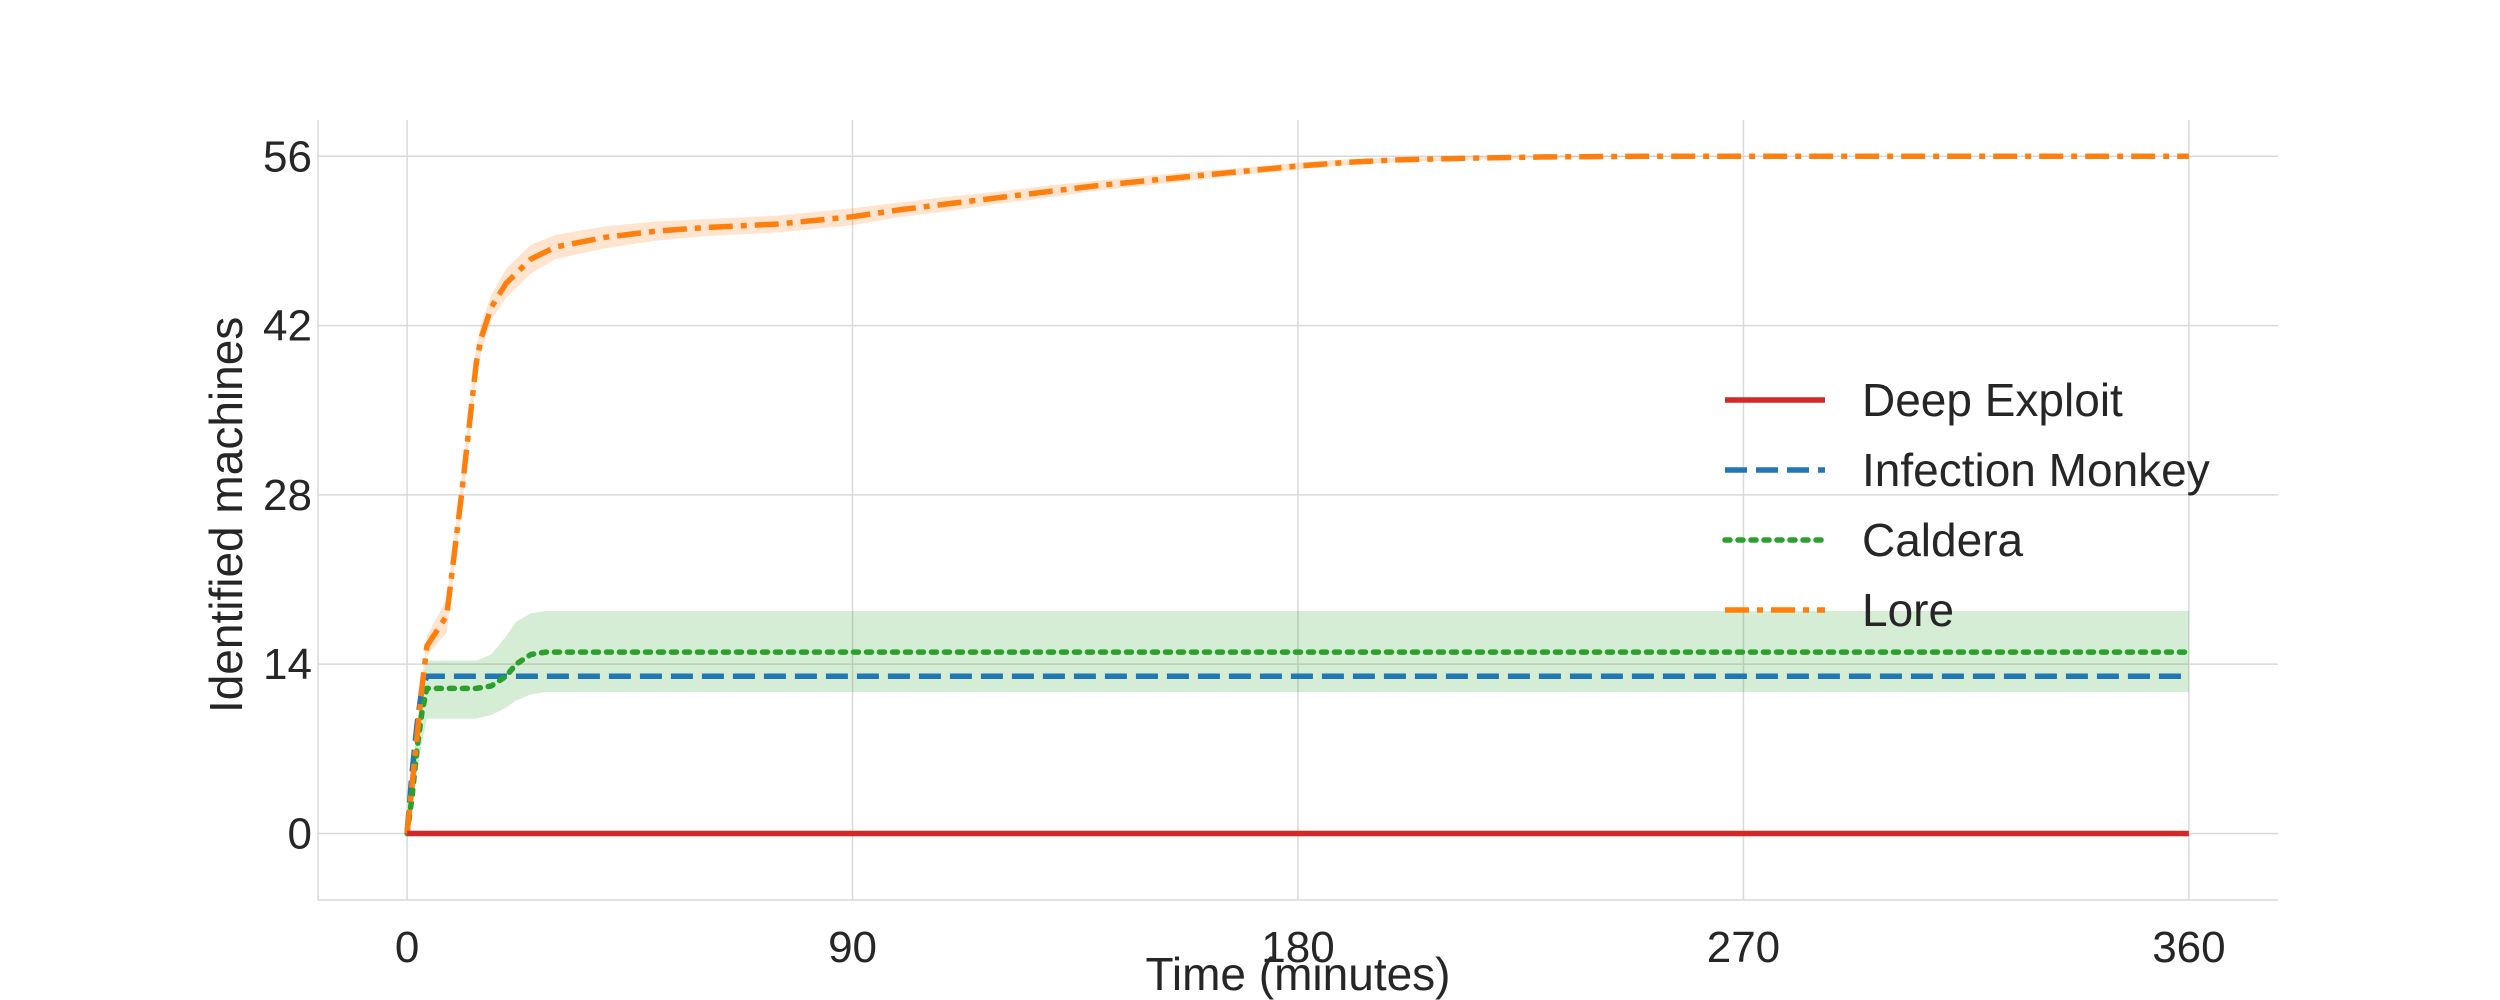 Image resolution: width=2500 pixels, height=1000 pixels. Describe the element at coordinates (852, 947) in the screenshot. I see `x-tick-label: 90` at that location.